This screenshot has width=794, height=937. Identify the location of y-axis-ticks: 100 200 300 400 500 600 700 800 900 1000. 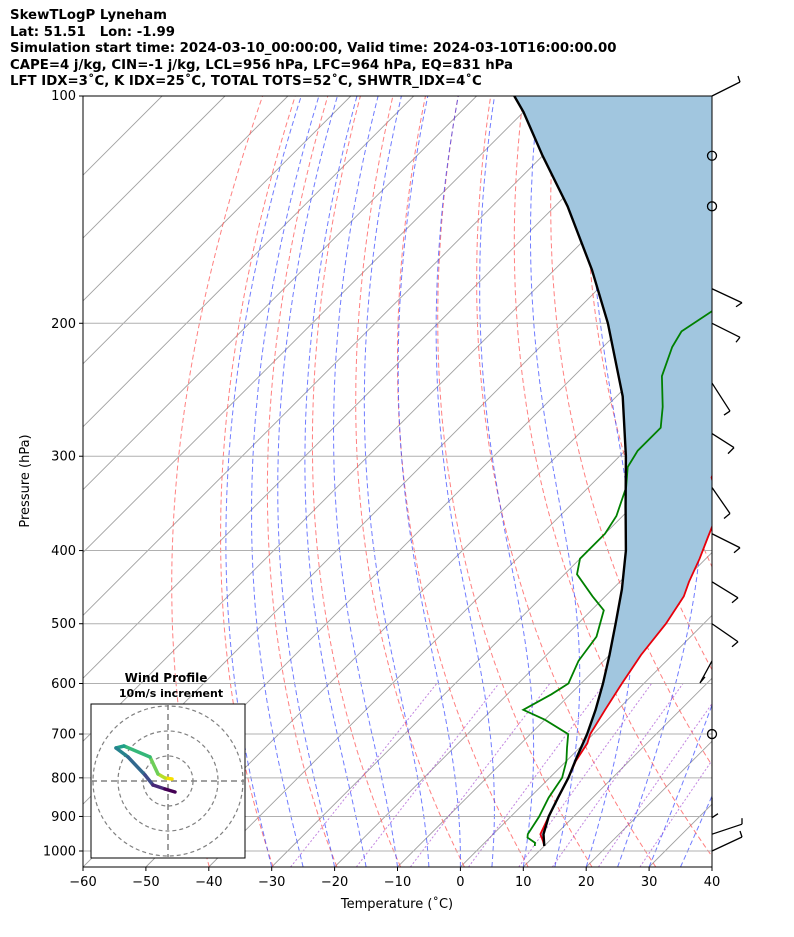
(63, 474).